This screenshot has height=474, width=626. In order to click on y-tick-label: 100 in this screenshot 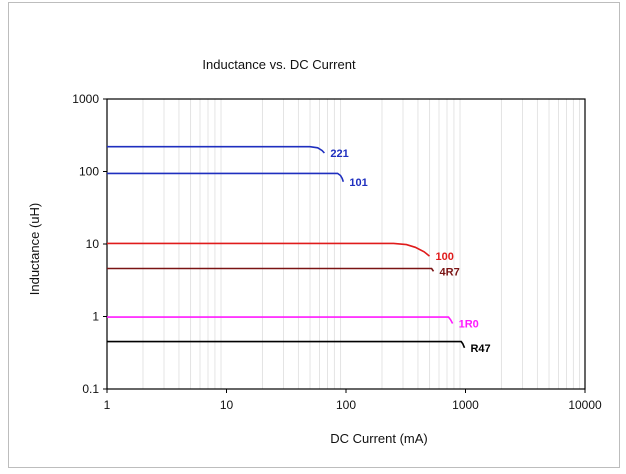, I will do `click(89, 172)`.